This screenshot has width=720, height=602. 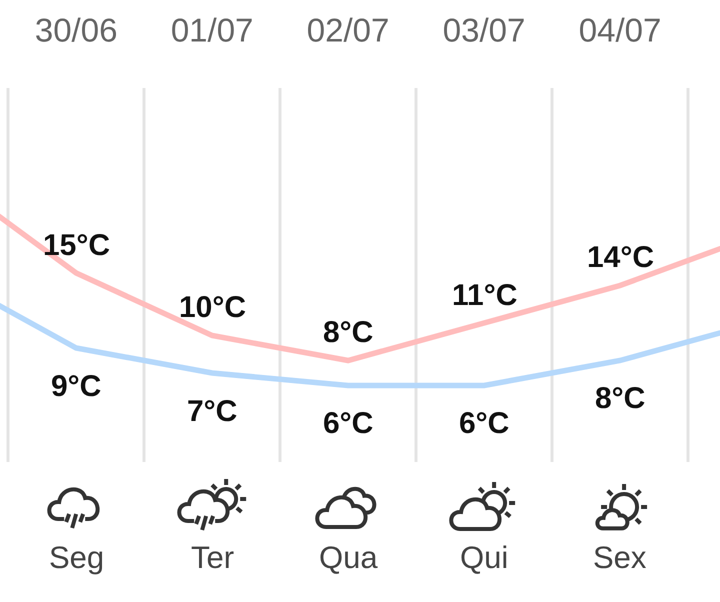 I want to click on x-tick-label: 01/07, so click(x=212, y=29).